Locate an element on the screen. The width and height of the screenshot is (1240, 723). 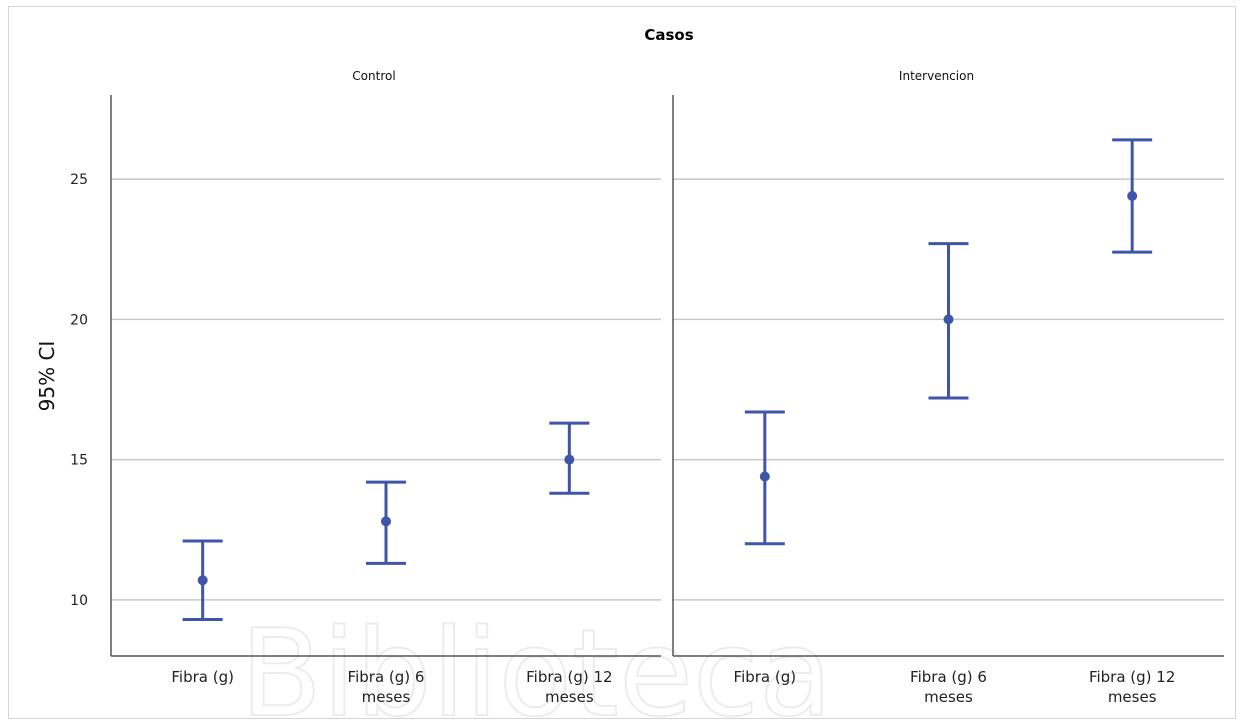
panel-title: Control is located at coordinates (373, 76).